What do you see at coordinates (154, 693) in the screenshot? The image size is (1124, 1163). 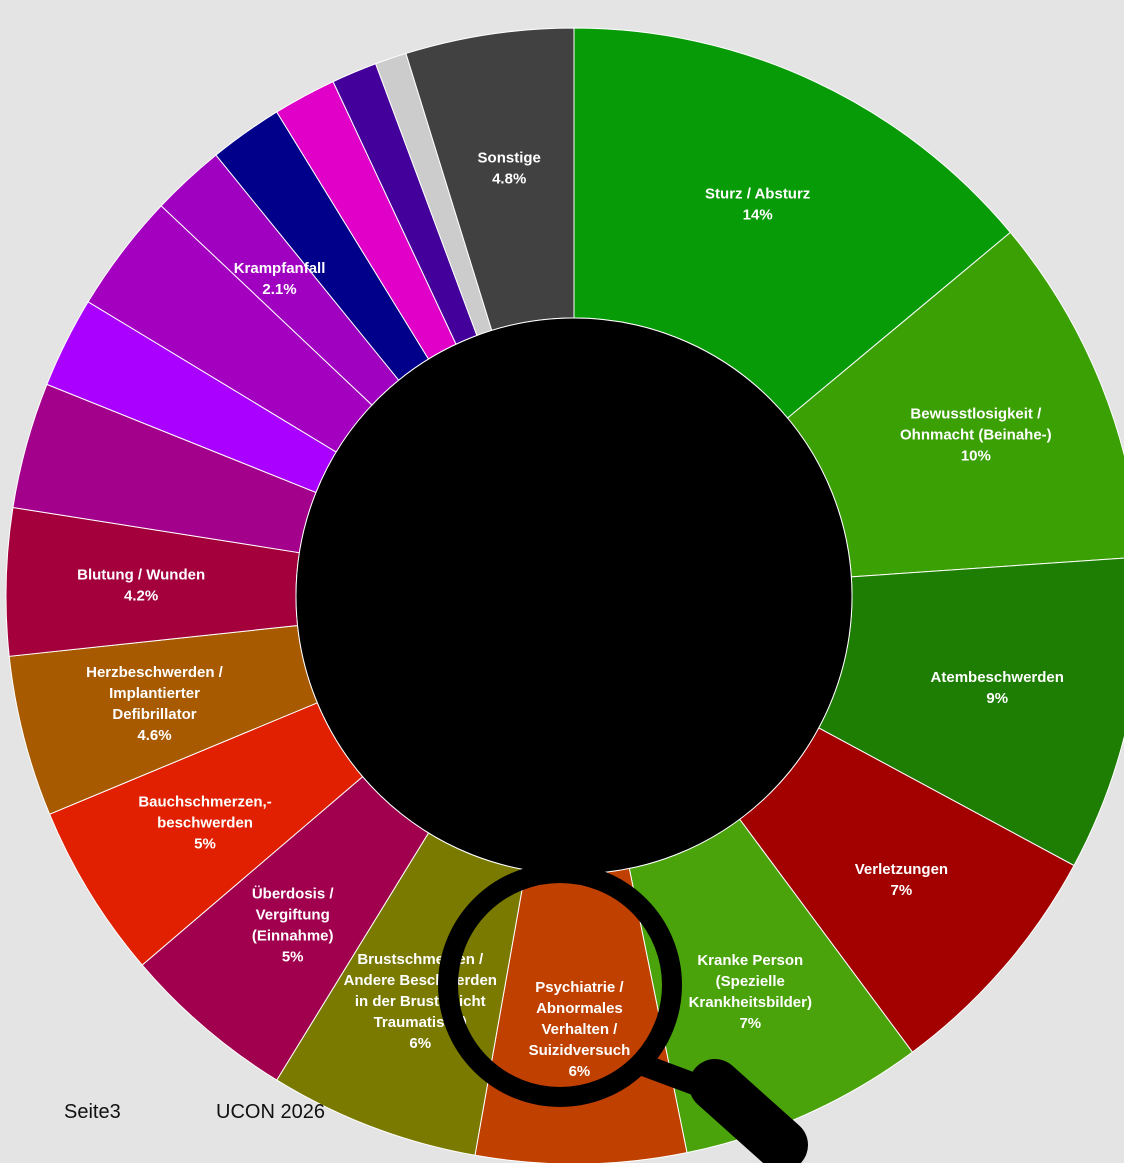 I see `slice-label-line: Implantierter` at bounding box center [154, 693].